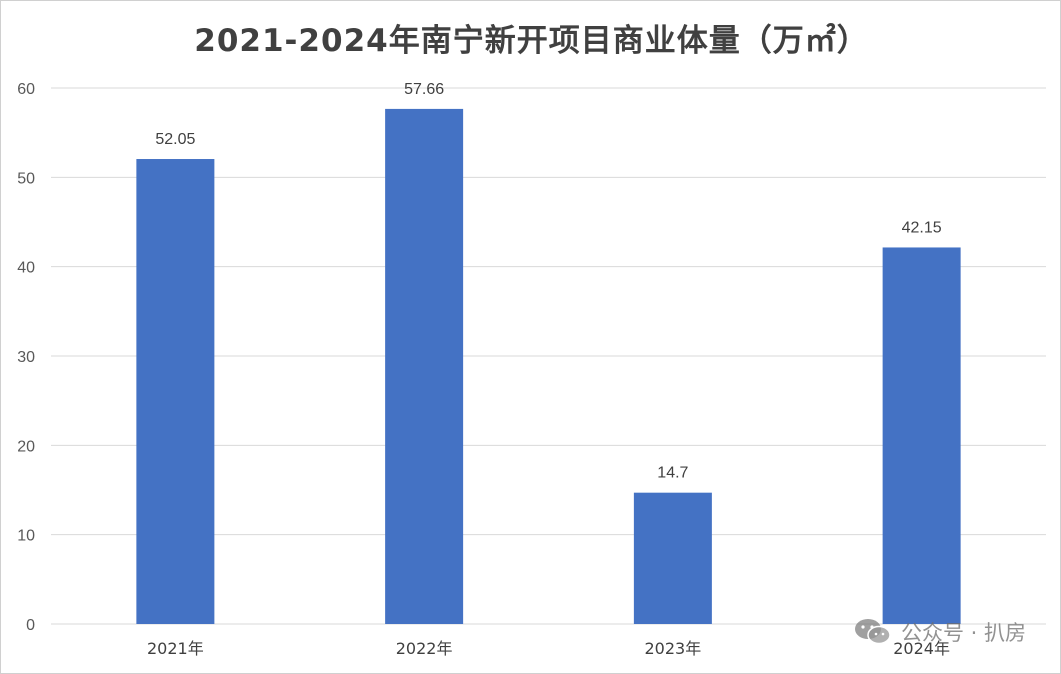  Describe the element at coordinates (424, 648) in the screenshot. I see `x-category-label: 2022年` at that location.